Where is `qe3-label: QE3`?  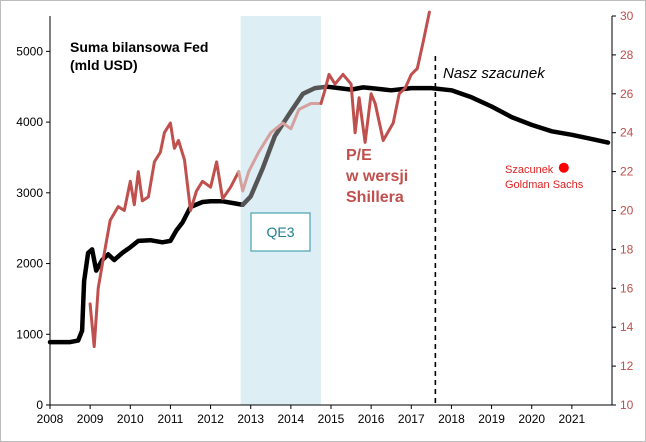
qe3-label: QE3 is located at coordinates (280, 232).